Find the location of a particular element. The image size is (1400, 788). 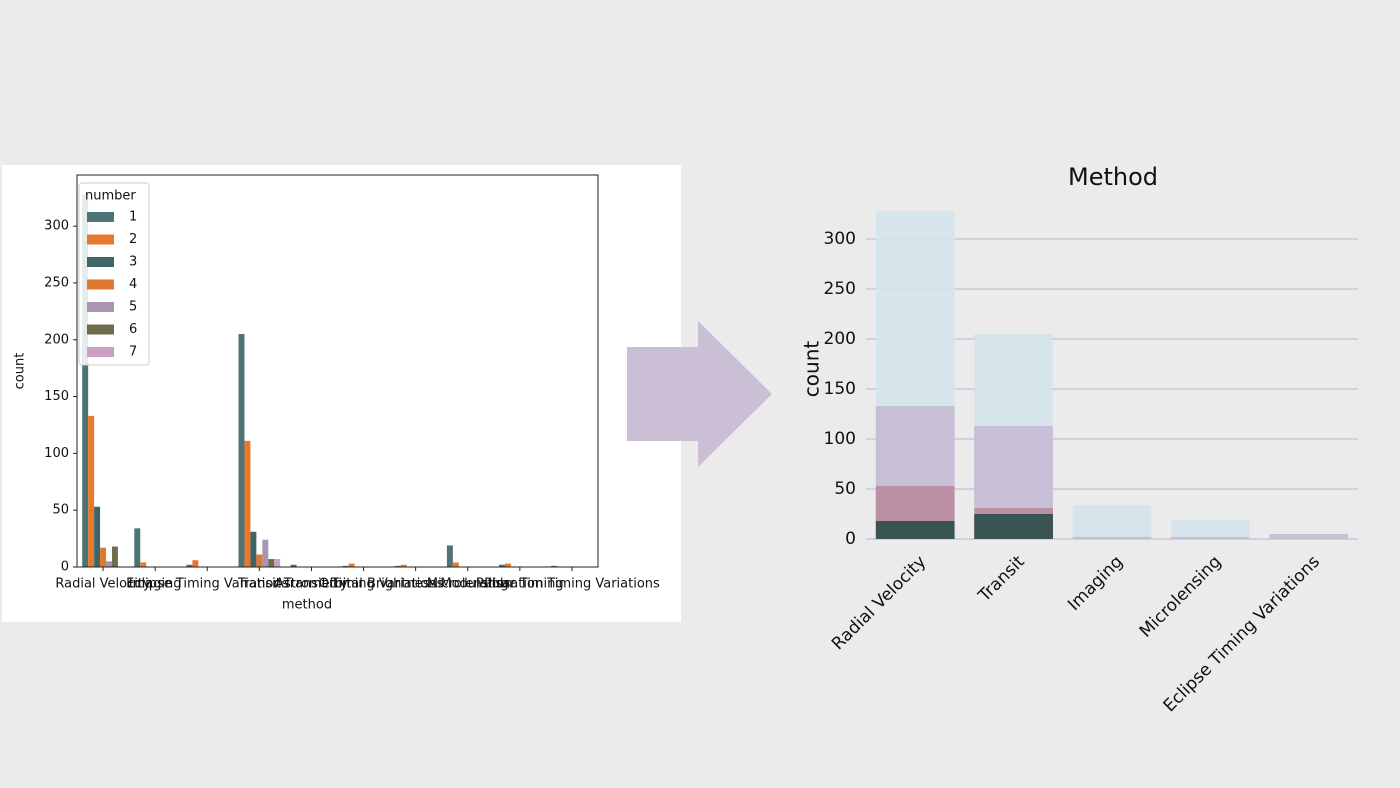

legend-label: 6 is located at coordinates (133, 329).